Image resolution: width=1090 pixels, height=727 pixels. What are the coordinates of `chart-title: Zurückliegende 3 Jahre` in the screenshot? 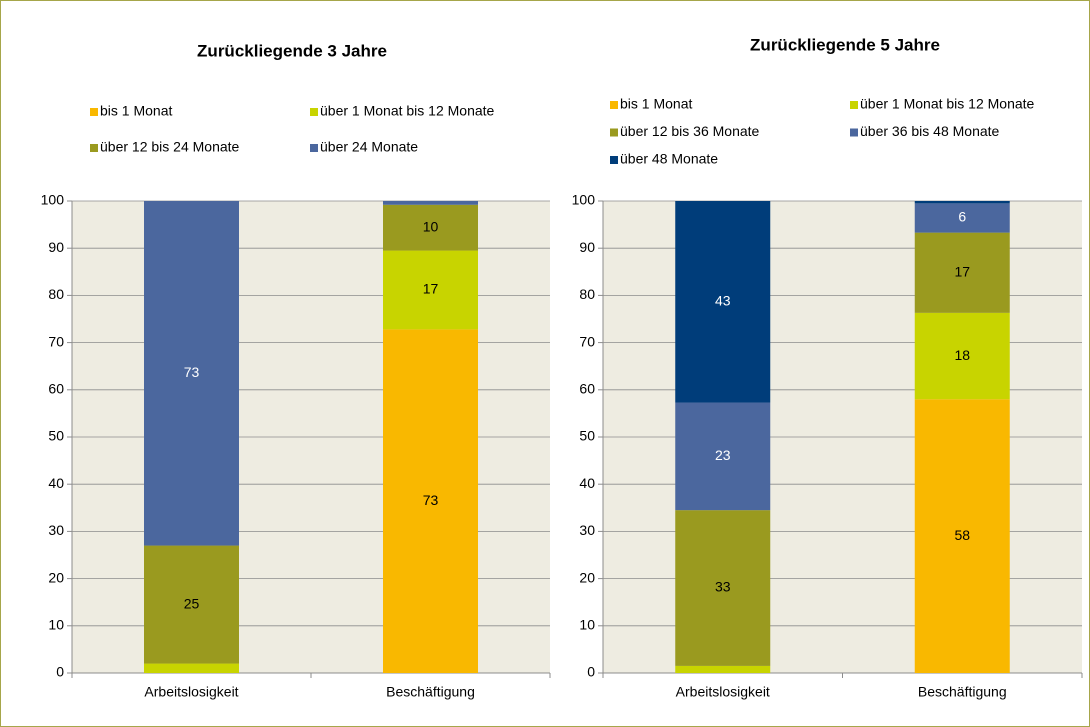 It's located at (292, 50).